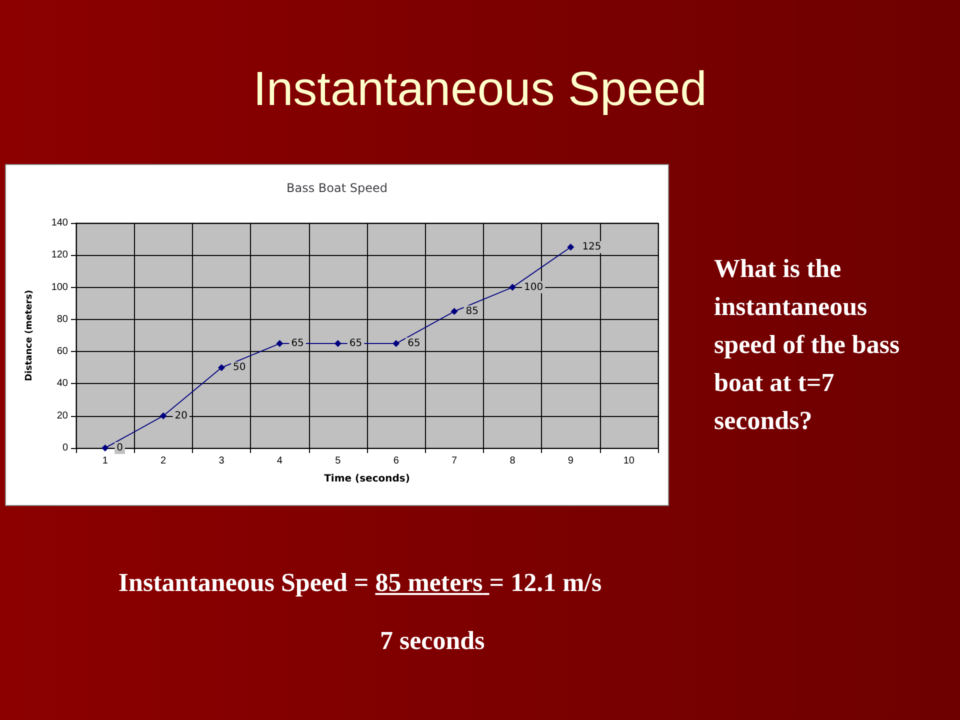 Image resolution: width=960 pixels, height=720 pixels. I want to click on y-tick-label: 140, so click(59, 223).